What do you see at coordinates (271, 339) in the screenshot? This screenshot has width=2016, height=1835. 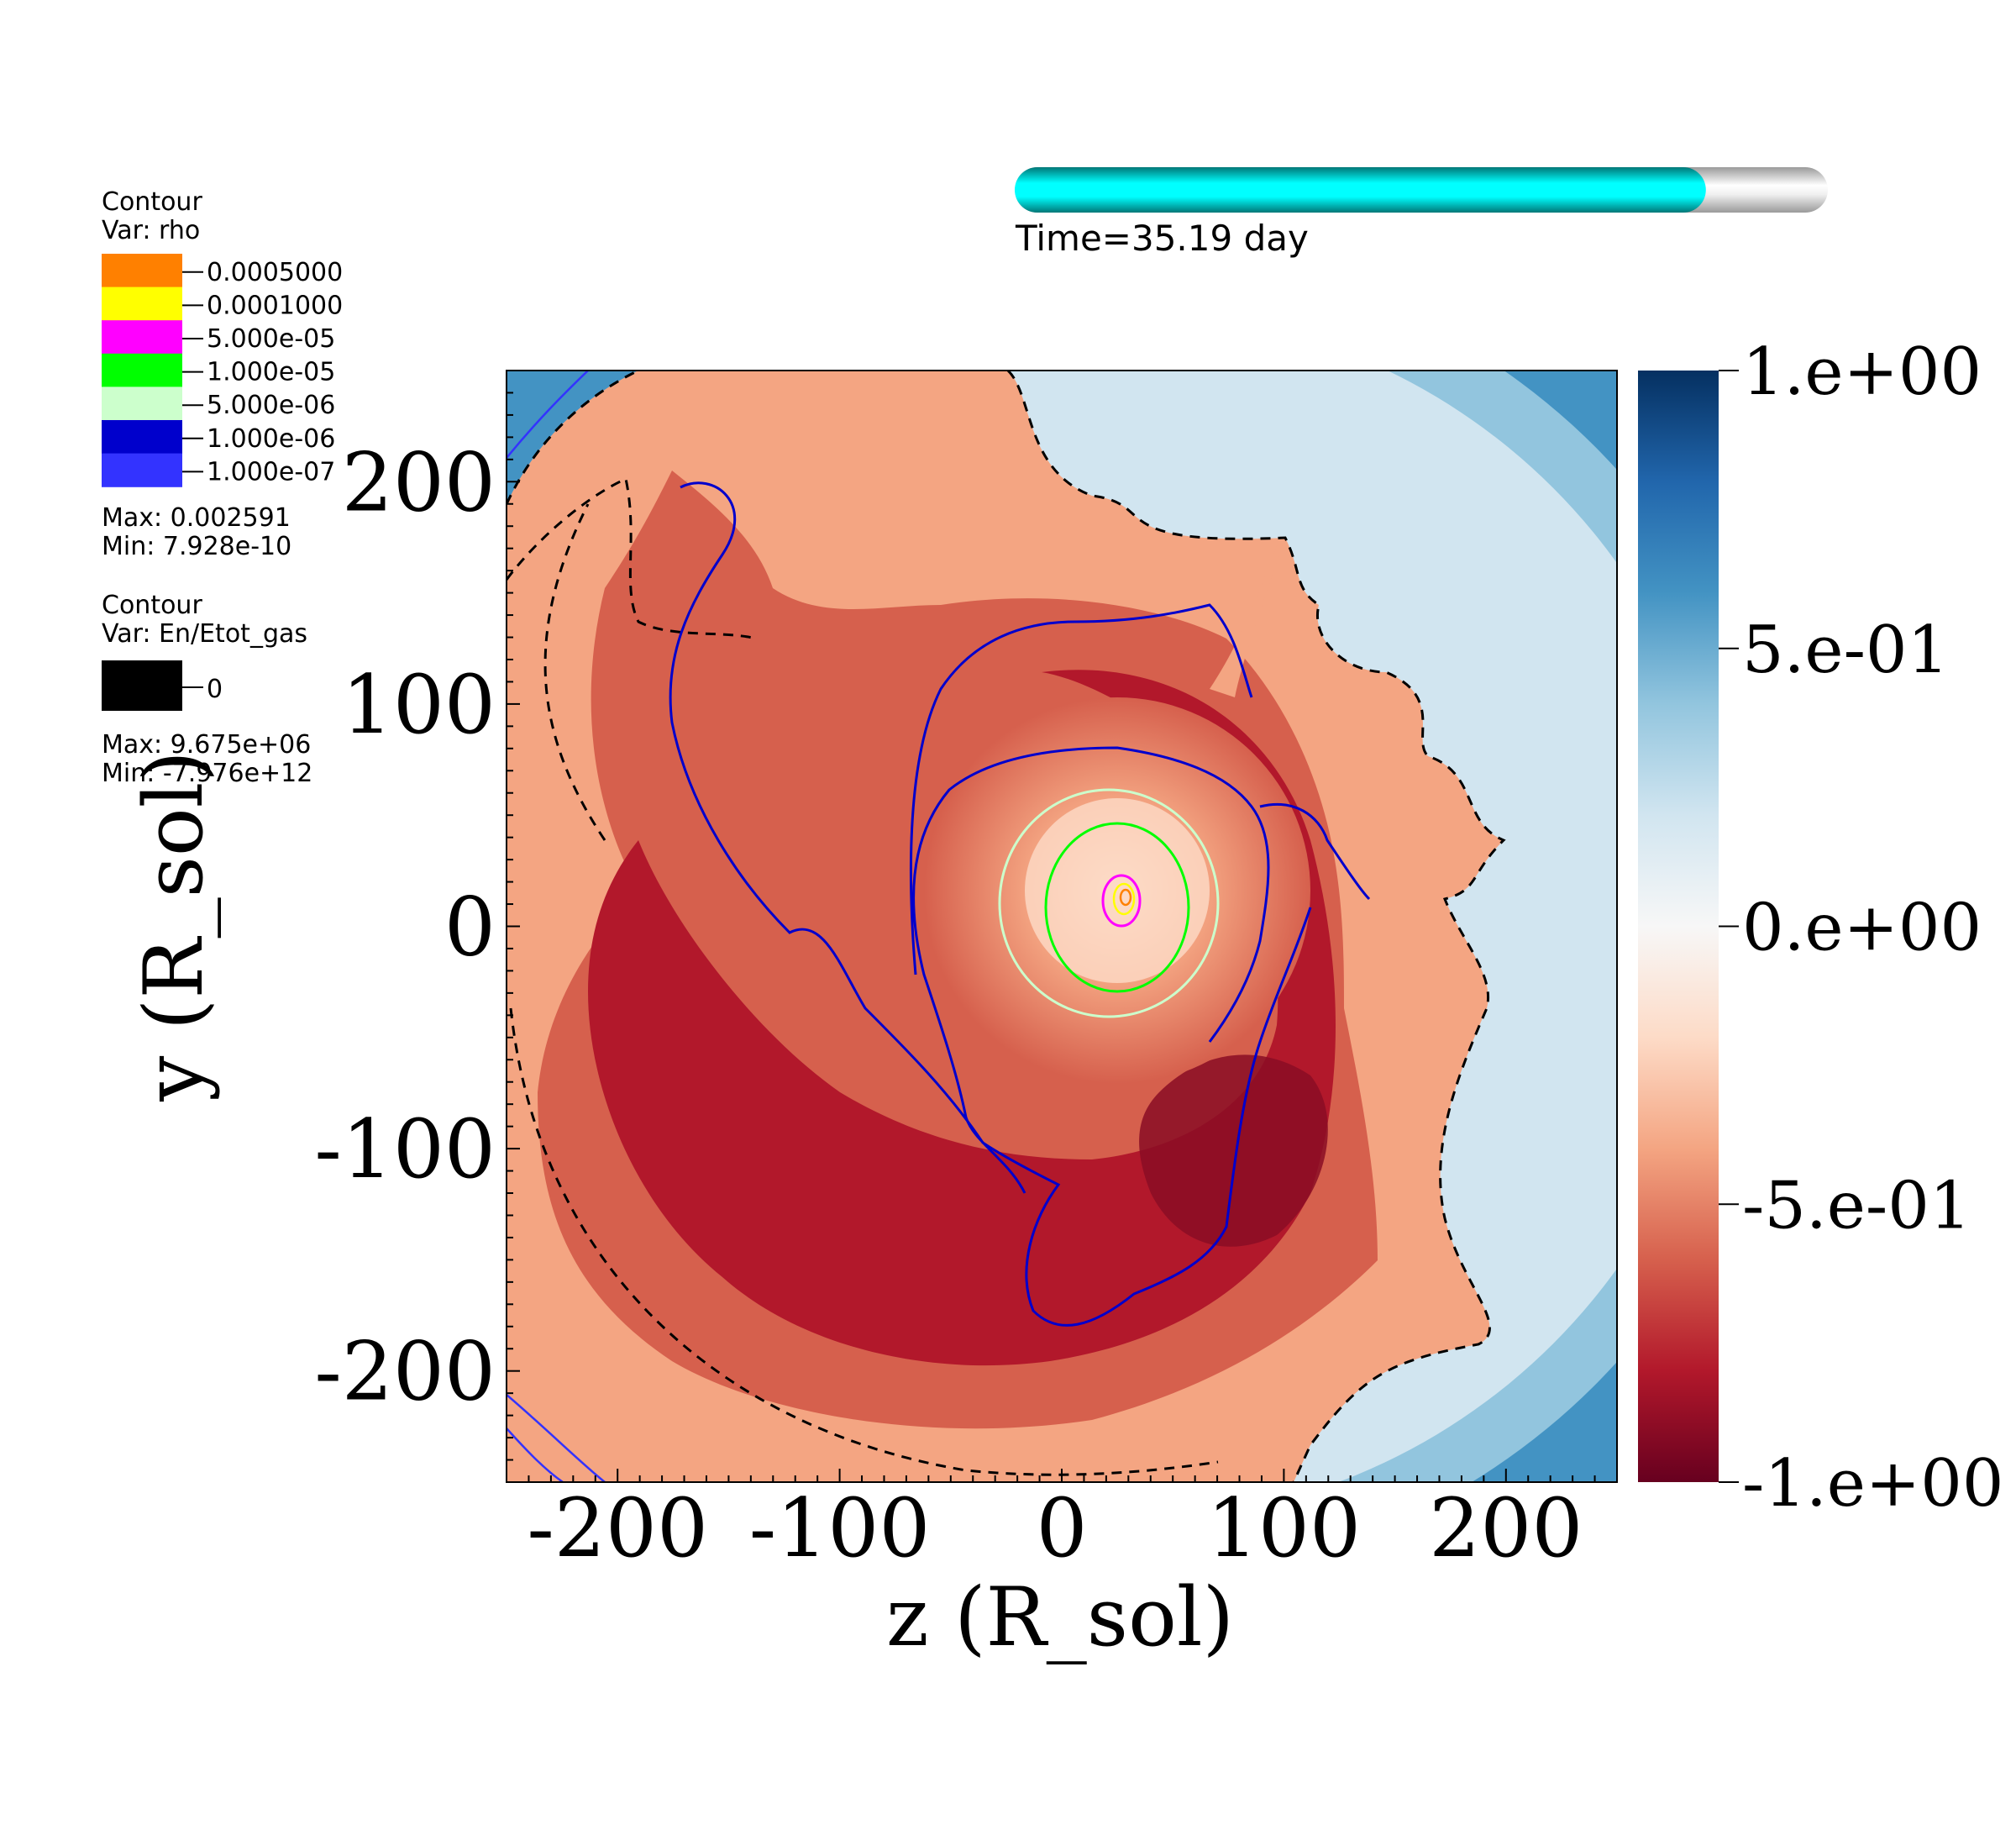 I see `rho-legend-label: 5.000e-05` at bounding box center [271, 339].